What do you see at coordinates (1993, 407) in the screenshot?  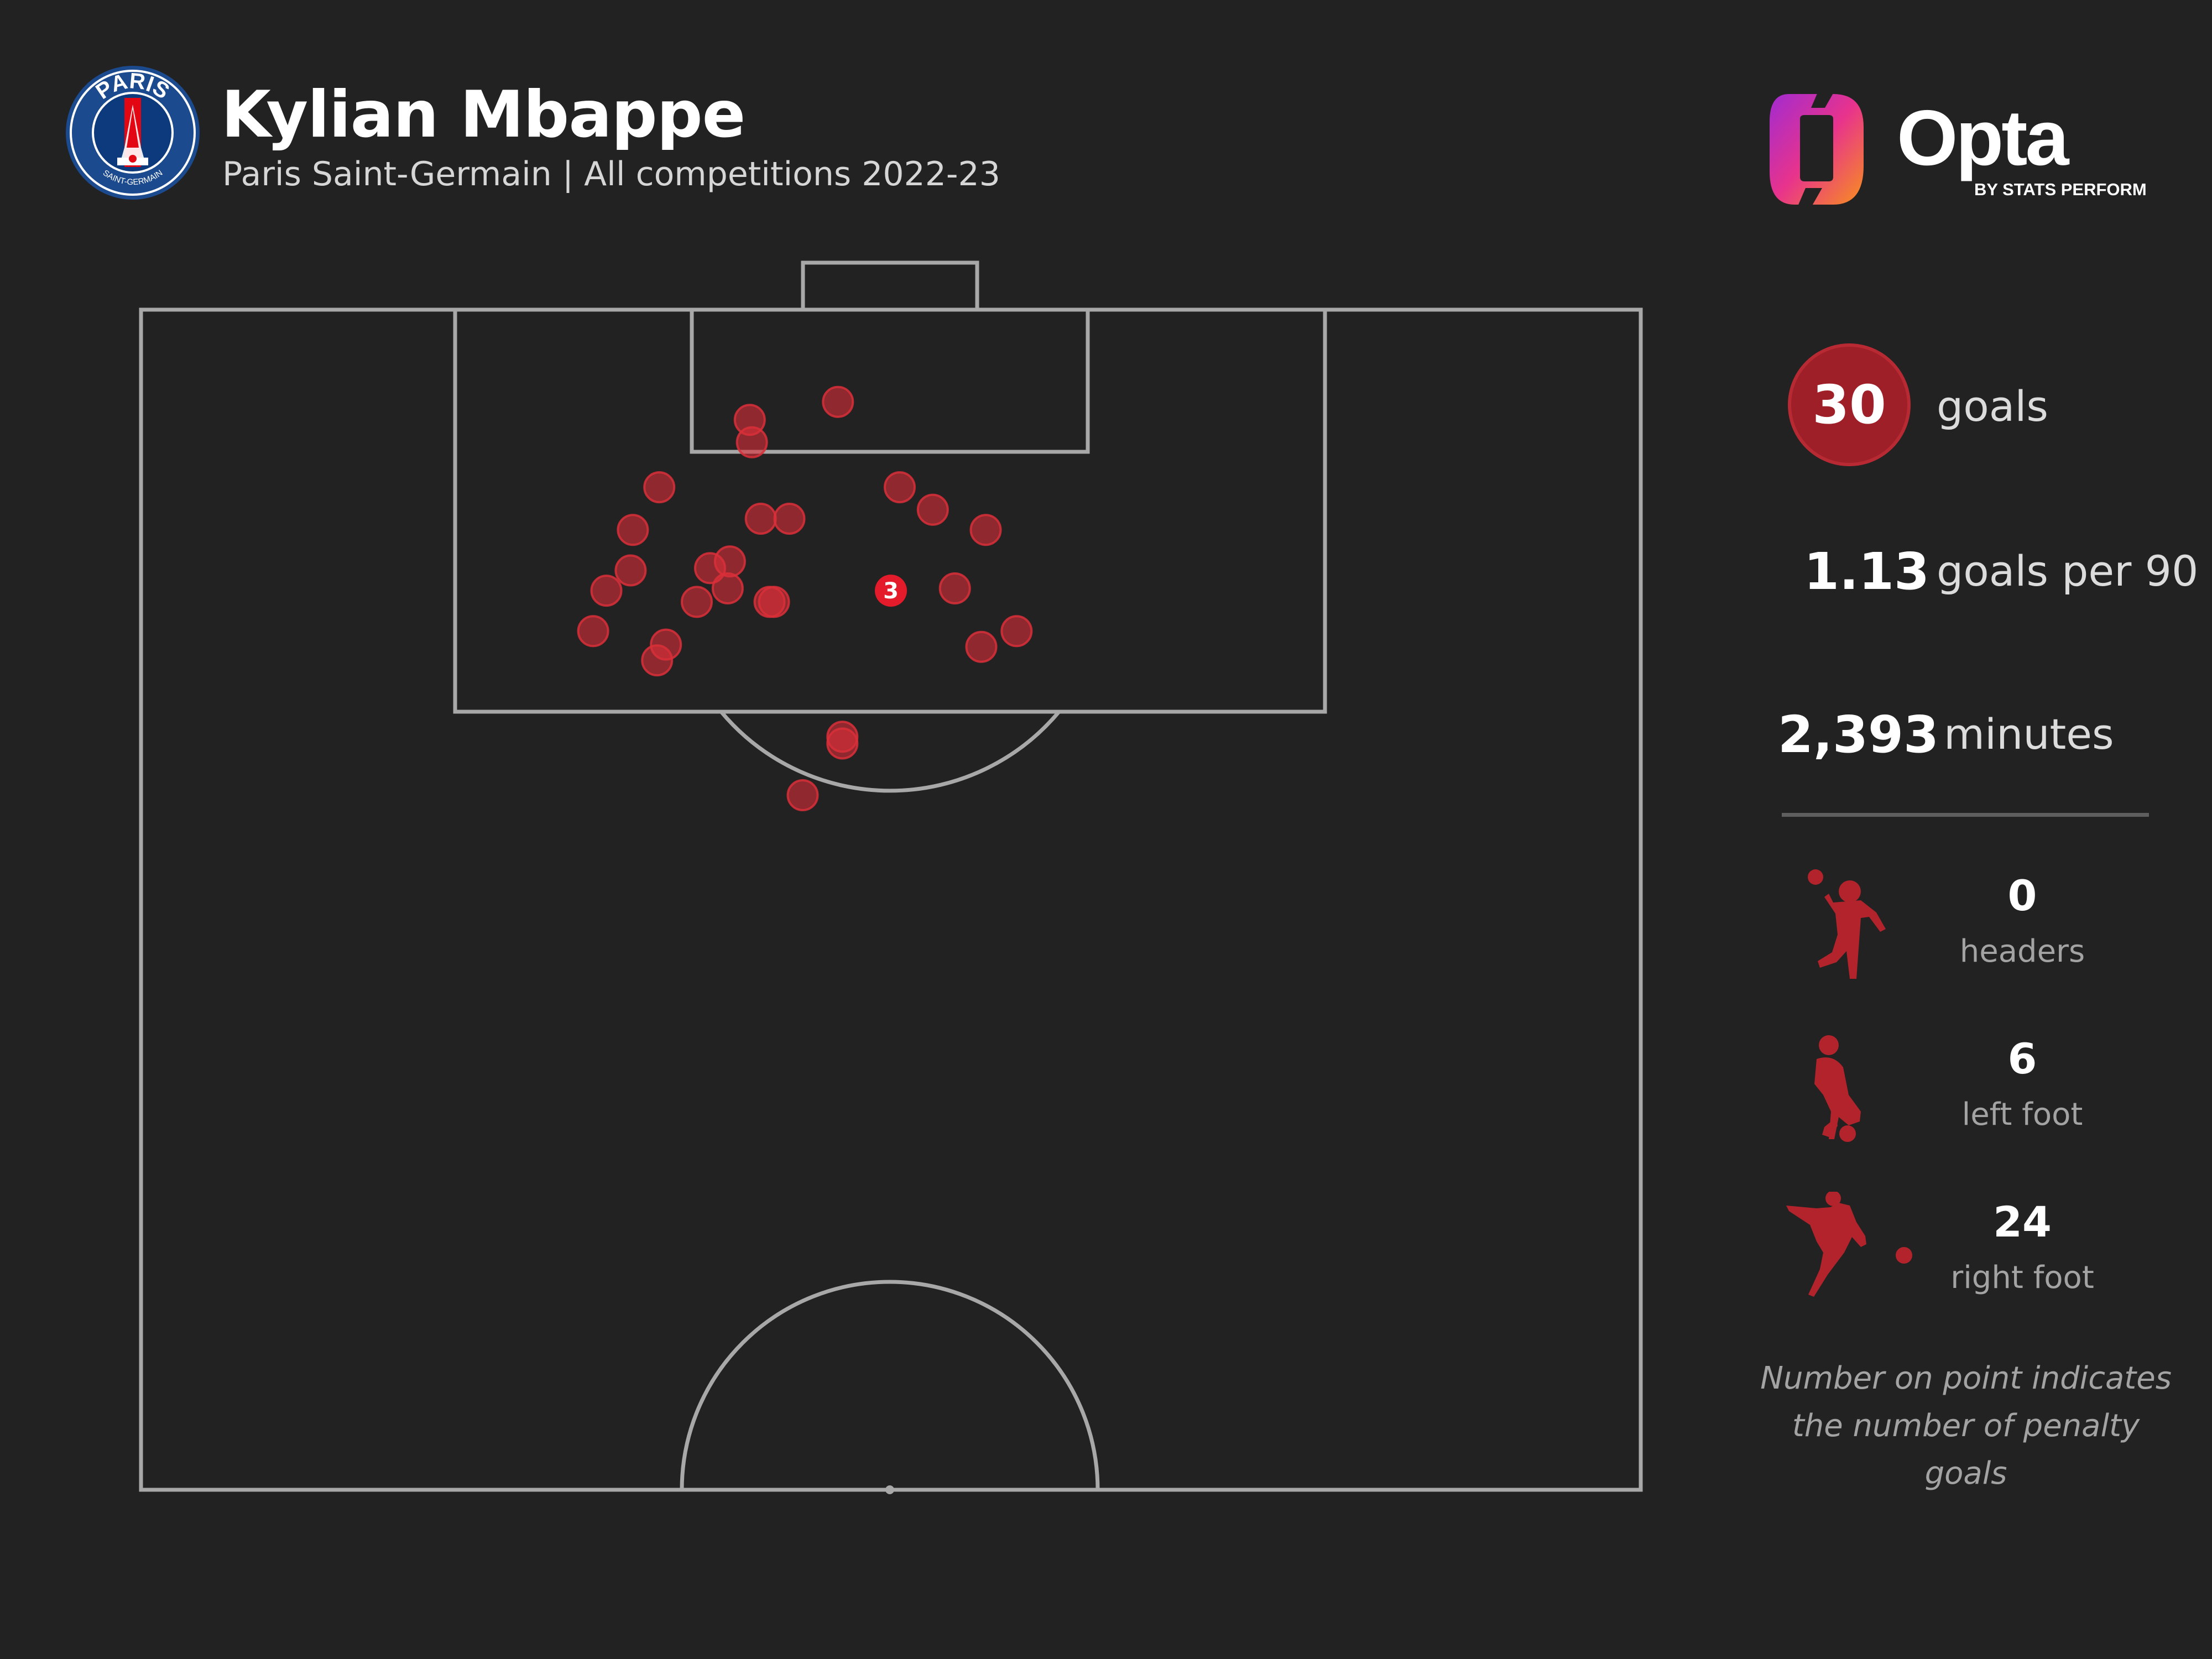 I see `goals-label: goals` at bounding box center [1993, 407].